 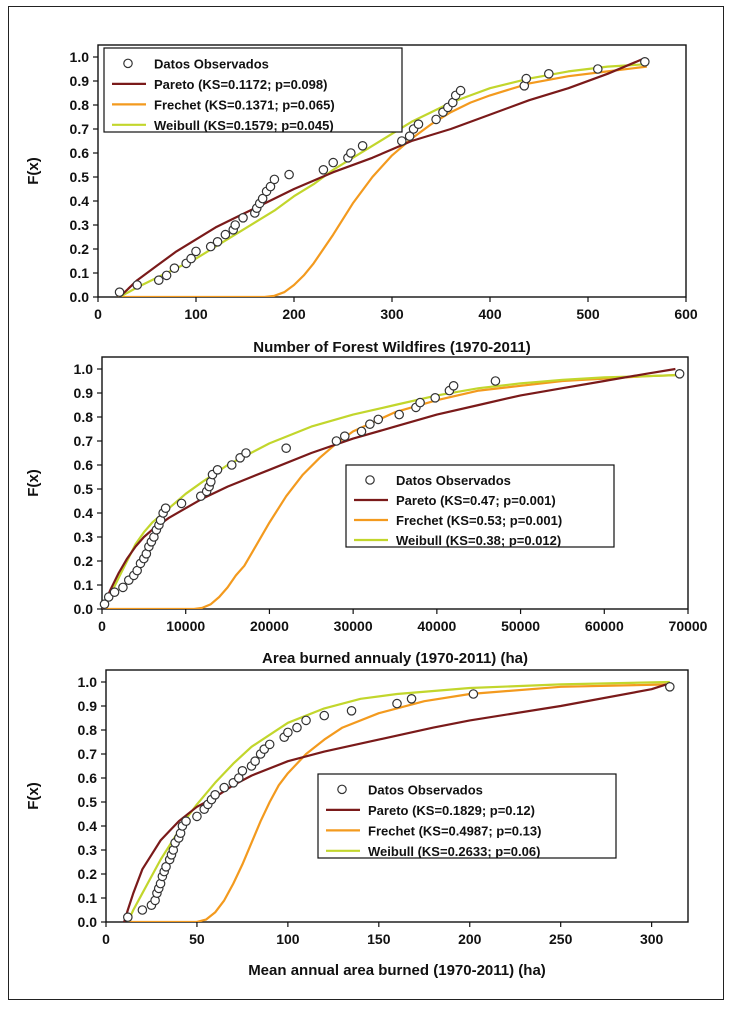 I want to click on x-tick-label: 60000, so click(x=604, y=626).